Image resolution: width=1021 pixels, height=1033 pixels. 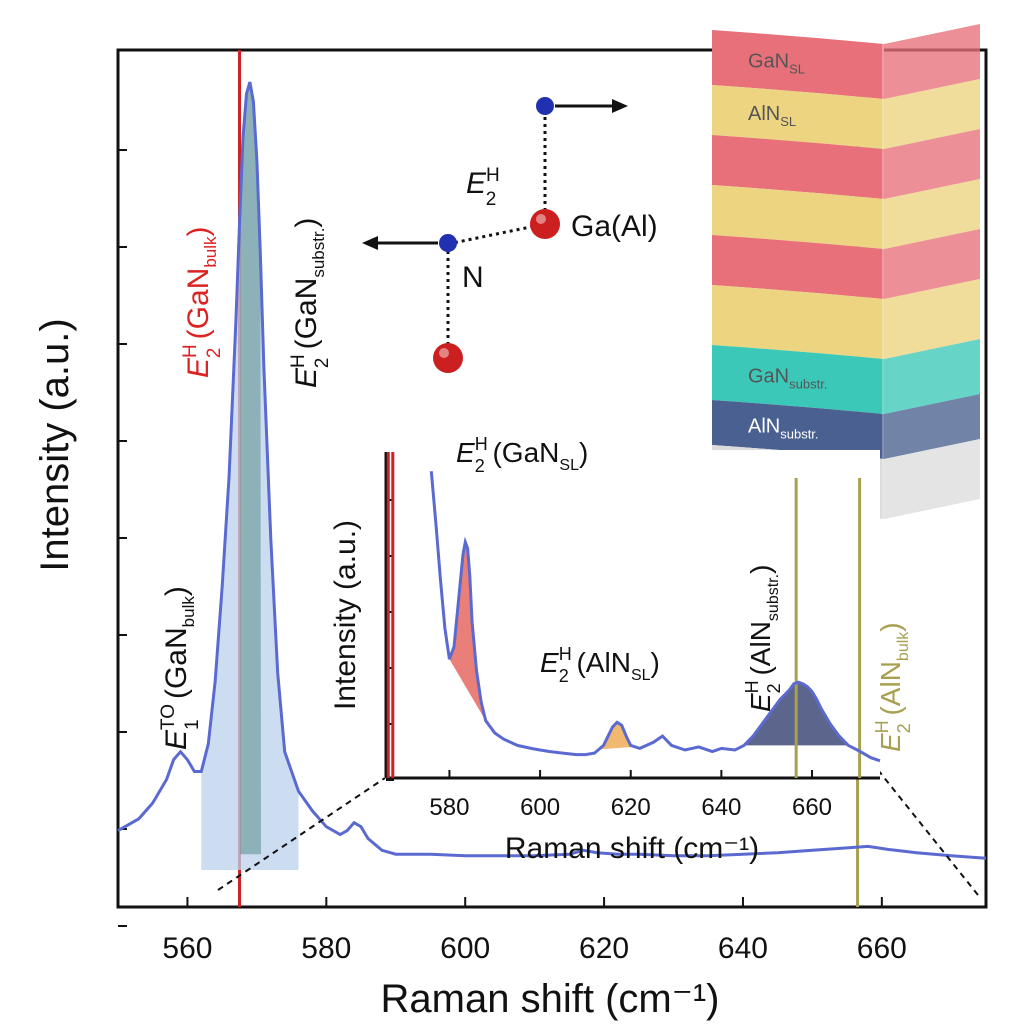 What do you see at coordinates (617, 736) in the screenshot?
I see `inset-peak-fill` at bounding box center [617, 736].